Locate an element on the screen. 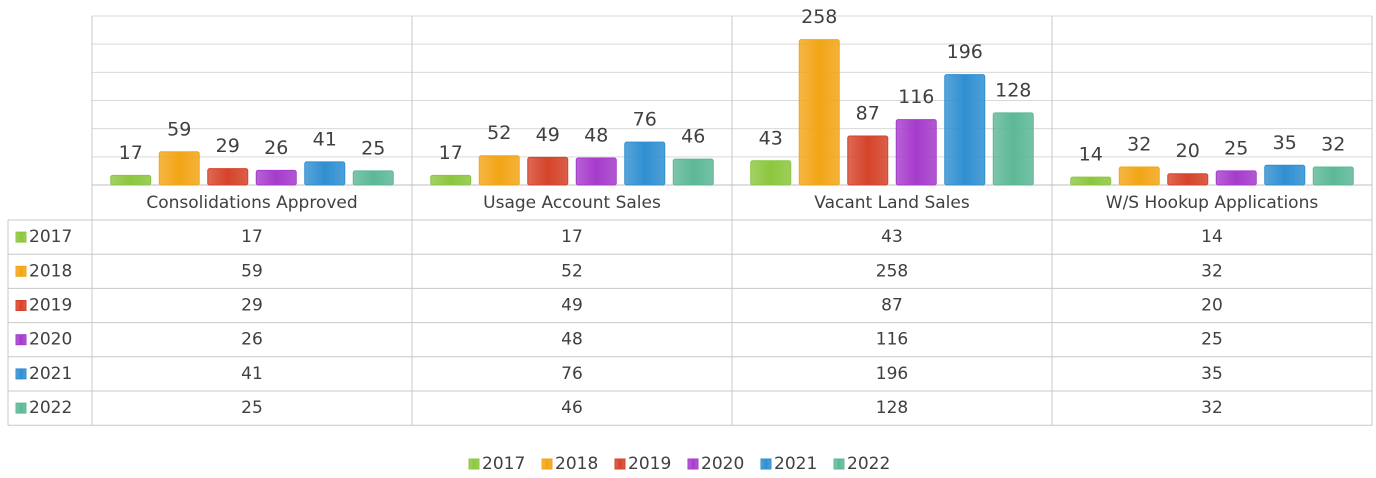 The width and height of the screenshot is (1376, 478). table-cell: 49 is located at coordinates (572, 306).